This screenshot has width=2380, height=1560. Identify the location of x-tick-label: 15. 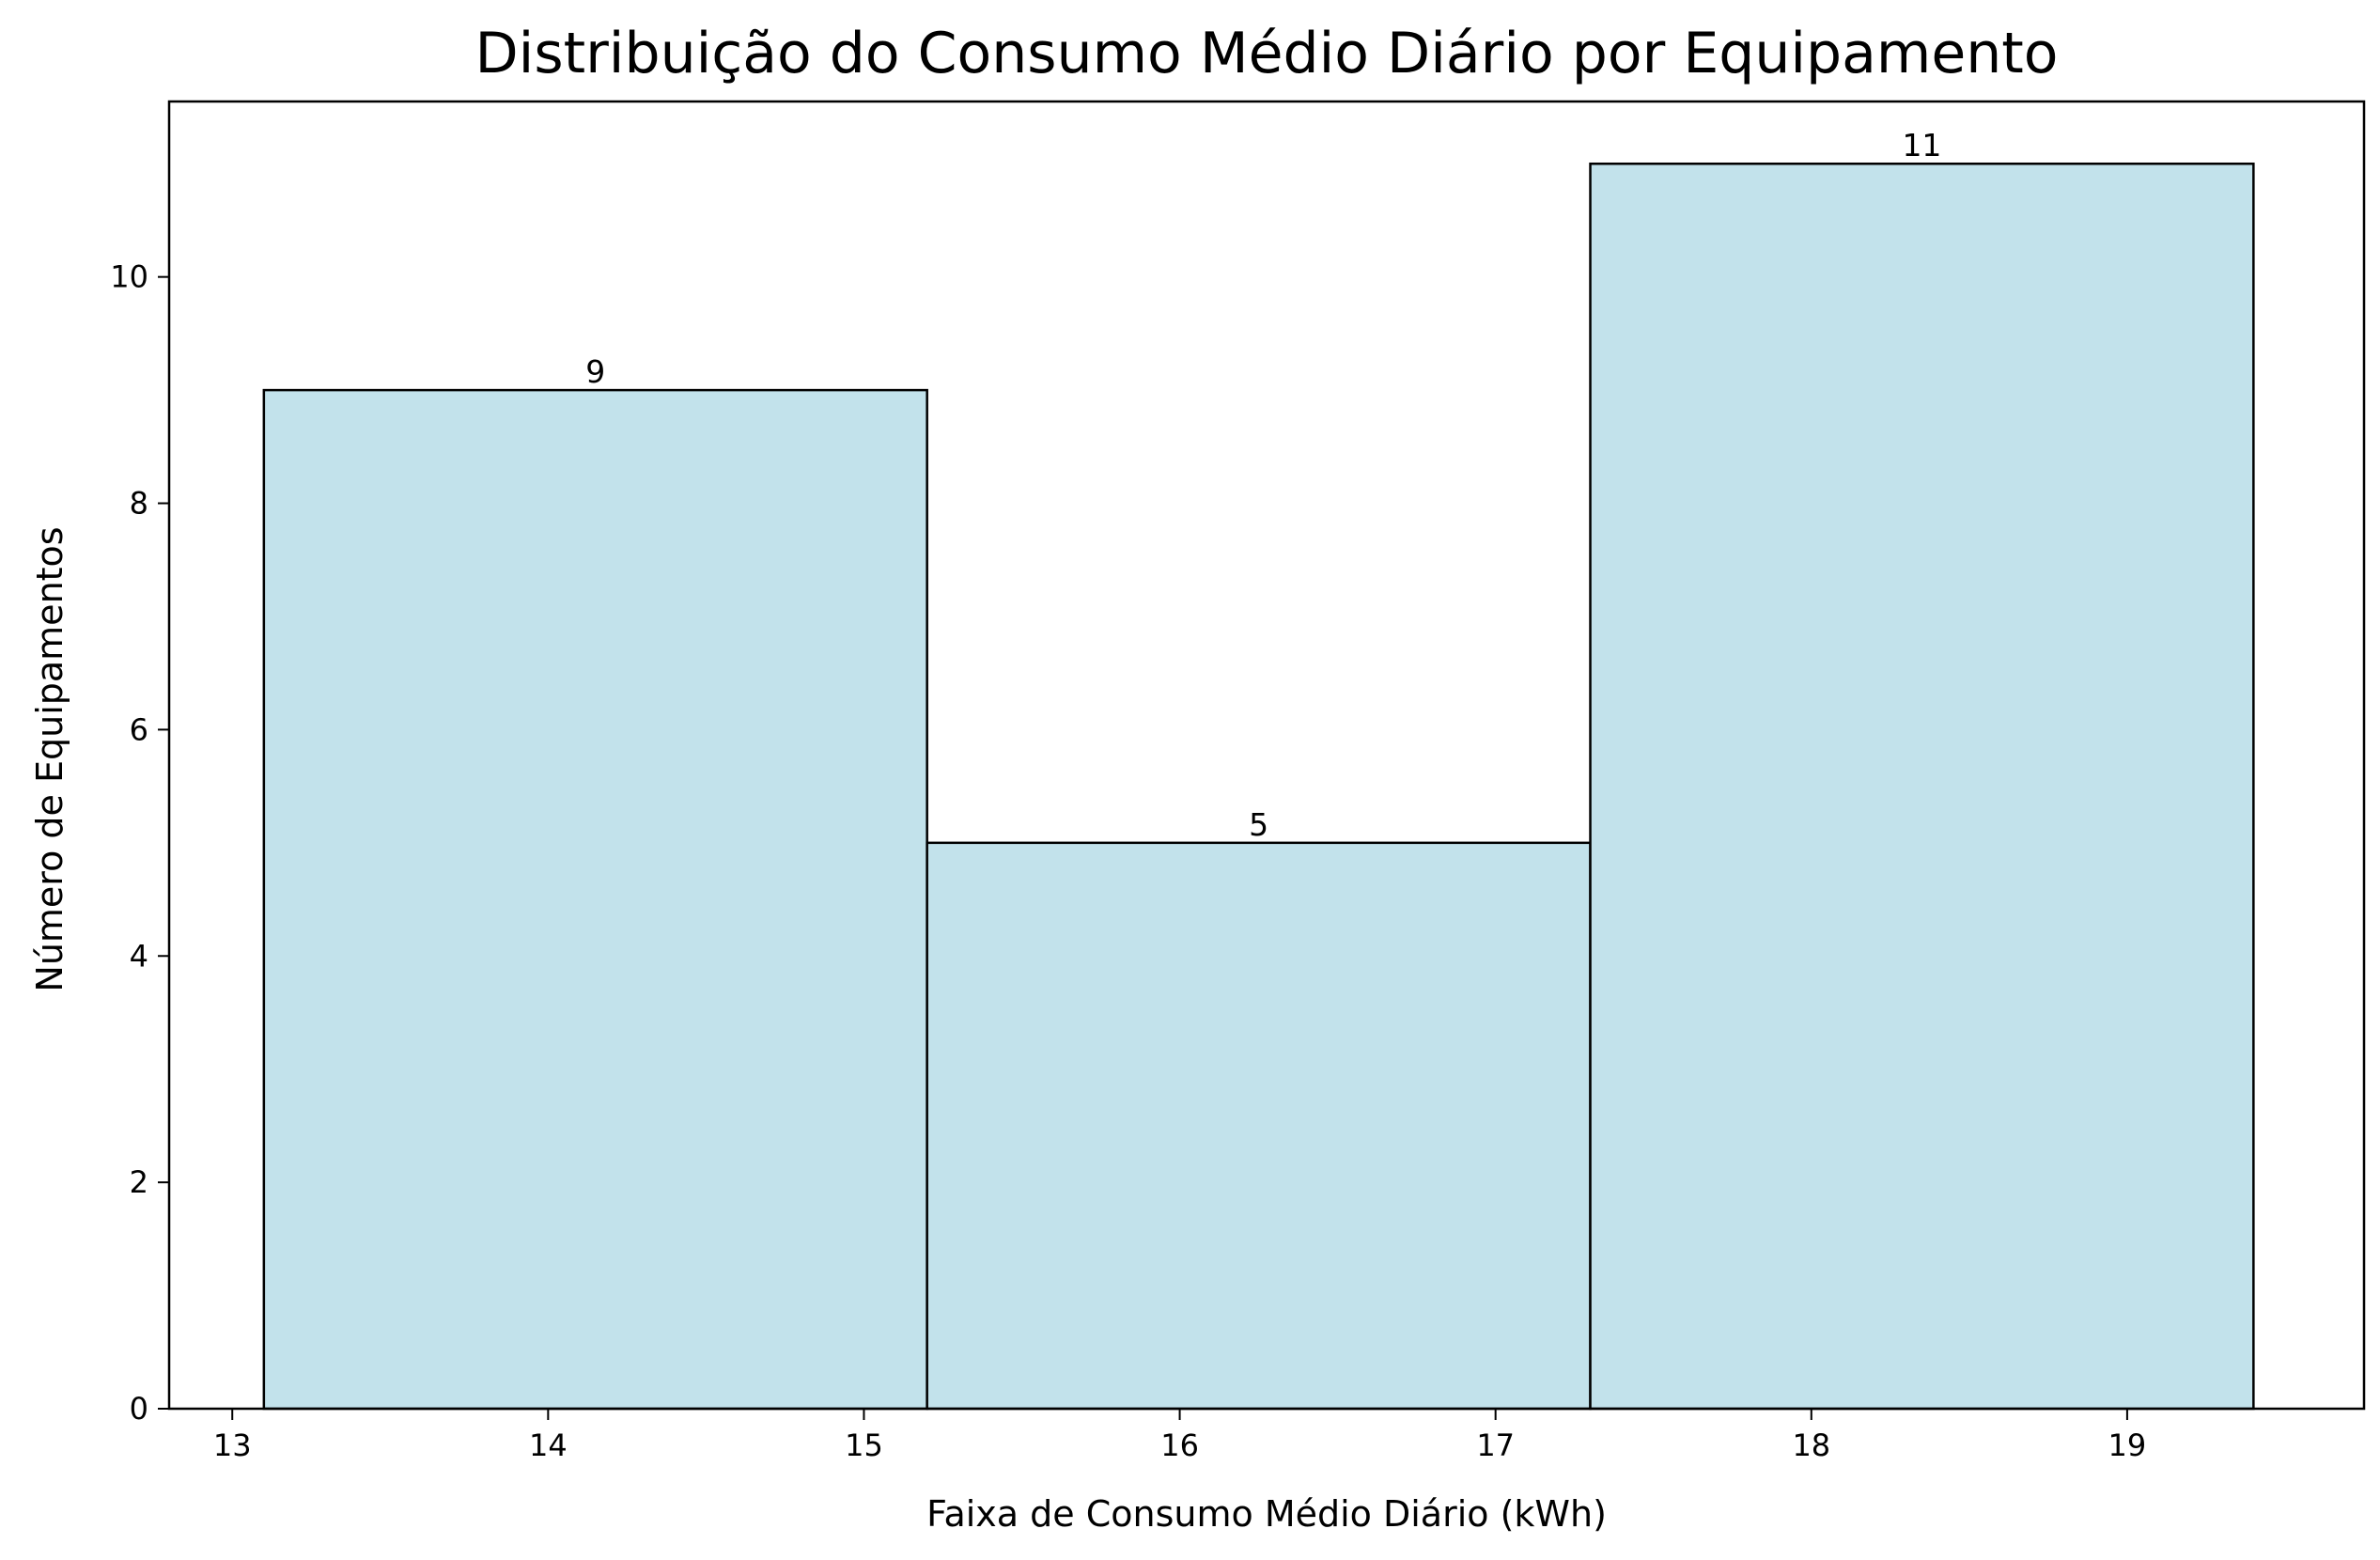
(864, 1445).